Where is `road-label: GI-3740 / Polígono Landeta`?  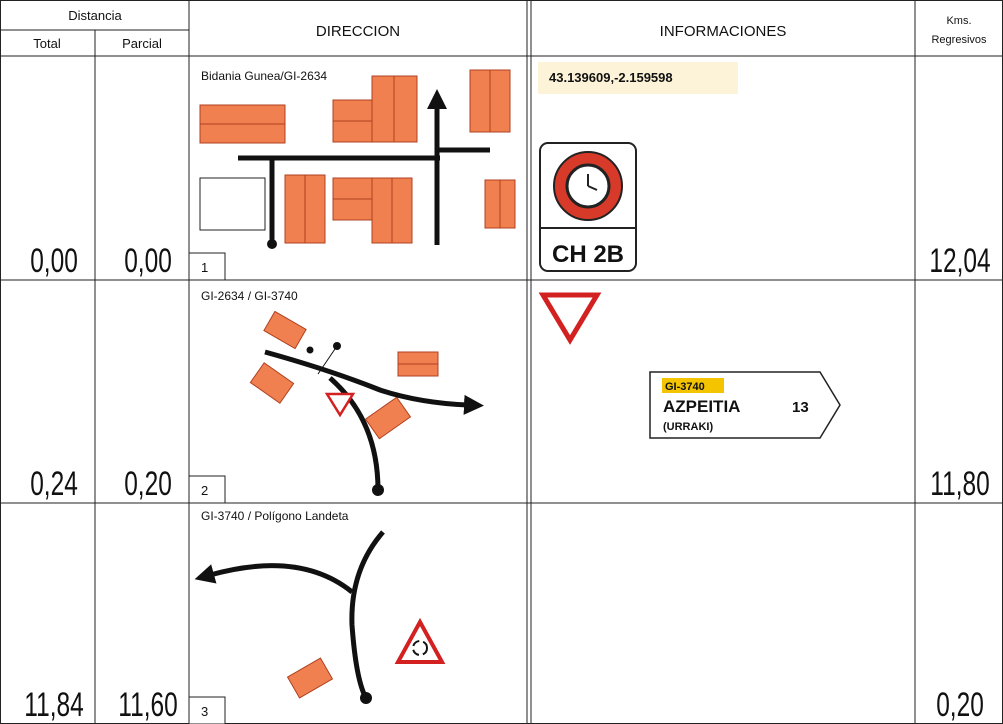 road-label: GI-3740 / Polígono Landeta is located at coordinates (275, 516).